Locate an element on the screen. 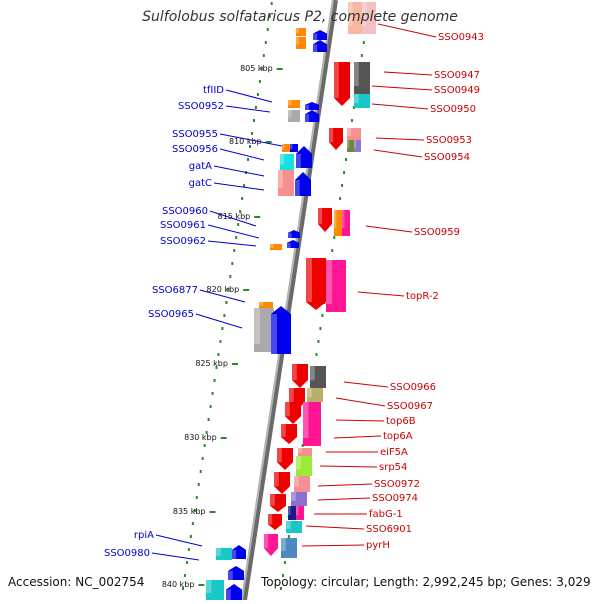  gene-label-right: pyrH is located at coordinates (378, 545).